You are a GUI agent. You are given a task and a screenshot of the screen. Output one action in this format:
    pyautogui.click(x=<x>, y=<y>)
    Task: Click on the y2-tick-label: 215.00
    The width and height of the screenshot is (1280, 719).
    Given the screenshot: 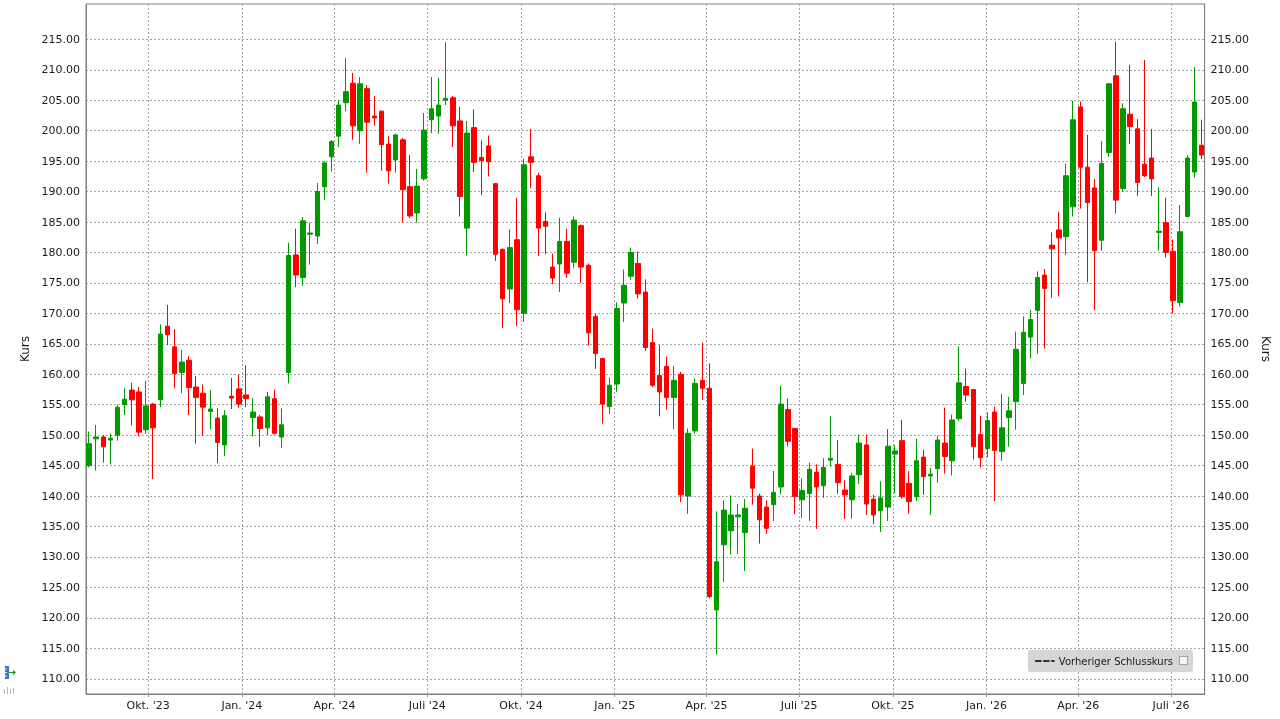 What is the action you would take?
    pyautogui.click(x=1230, y=39)
    